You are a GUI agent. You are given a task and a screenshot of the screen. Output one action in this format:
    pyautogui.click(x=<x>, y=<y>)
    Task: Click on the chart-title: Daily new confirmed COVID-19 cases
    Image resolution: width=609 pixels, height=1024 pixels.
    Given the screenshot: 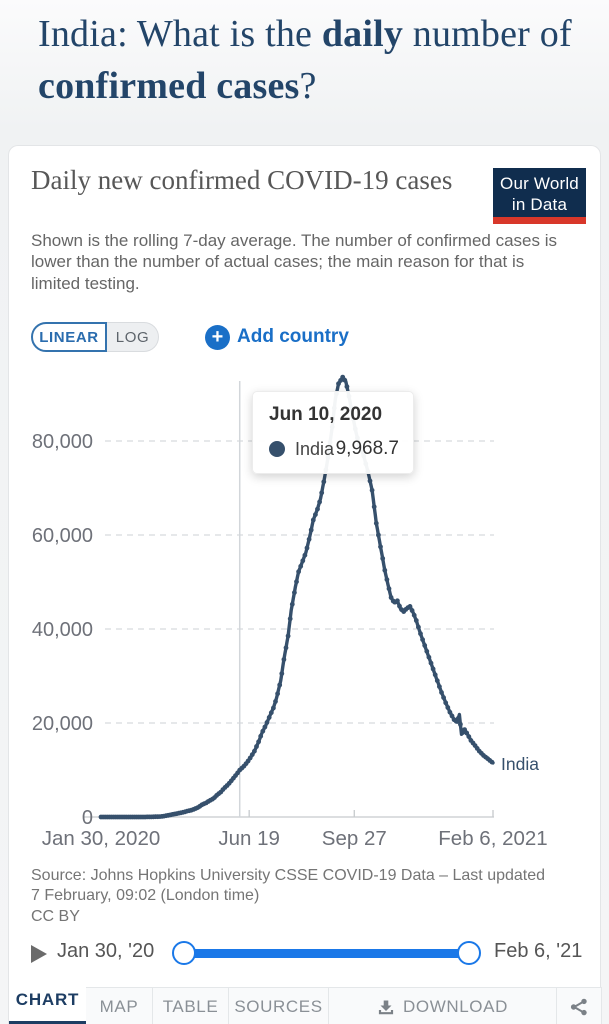 What is the action you would take?
    pyautogui.click(x=242, y=180)
    